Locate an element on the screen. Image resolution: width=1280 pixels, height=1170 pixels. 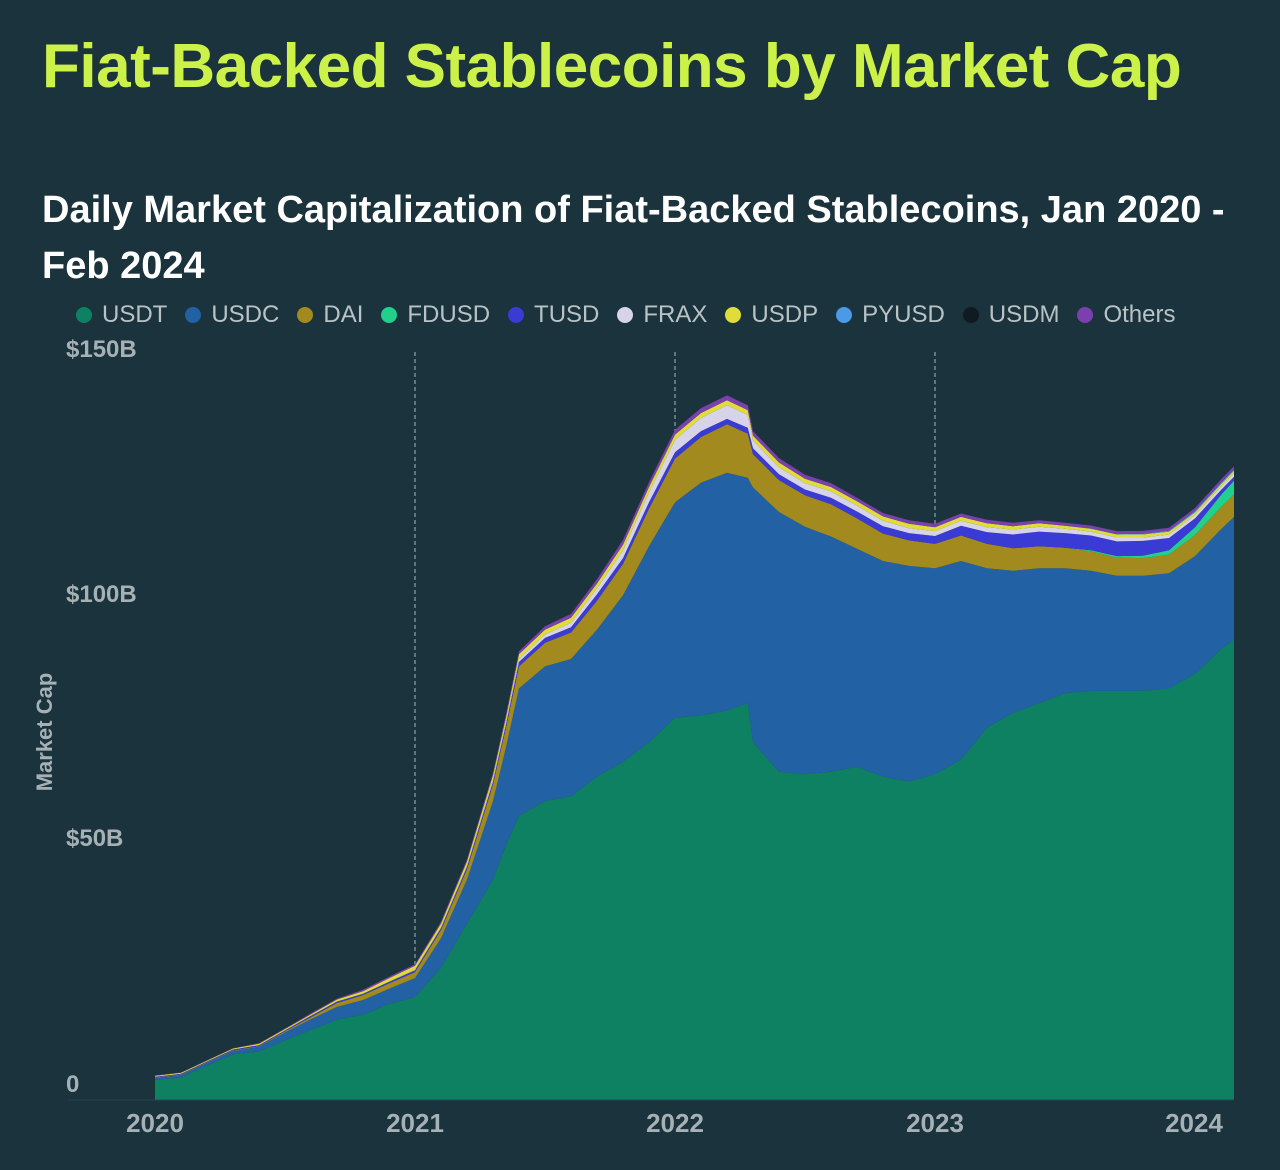
legend-item-frax: FRAX is located at coordinates (662, 315).